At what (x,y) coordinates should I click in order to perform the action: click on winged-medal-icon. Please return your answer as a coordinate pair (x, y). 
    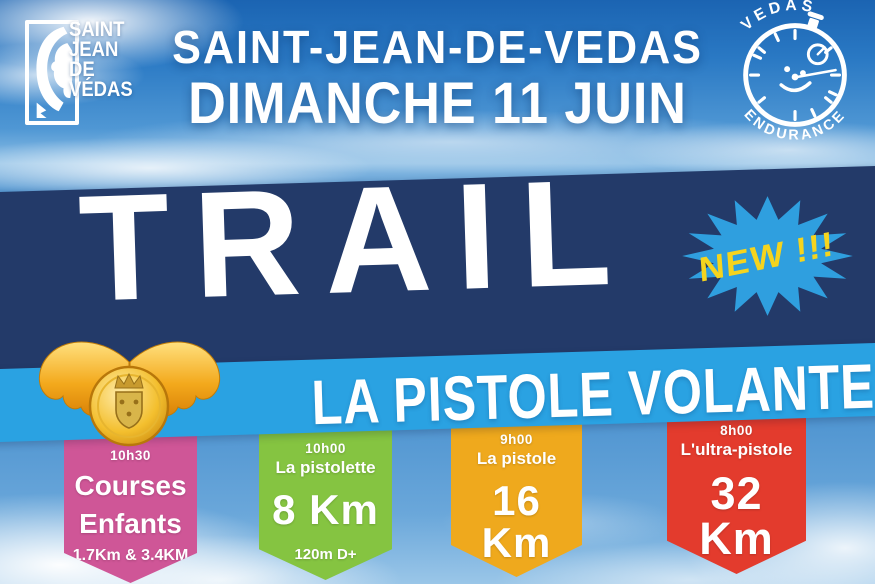
    Looking at the image, I should click on (129, 394).